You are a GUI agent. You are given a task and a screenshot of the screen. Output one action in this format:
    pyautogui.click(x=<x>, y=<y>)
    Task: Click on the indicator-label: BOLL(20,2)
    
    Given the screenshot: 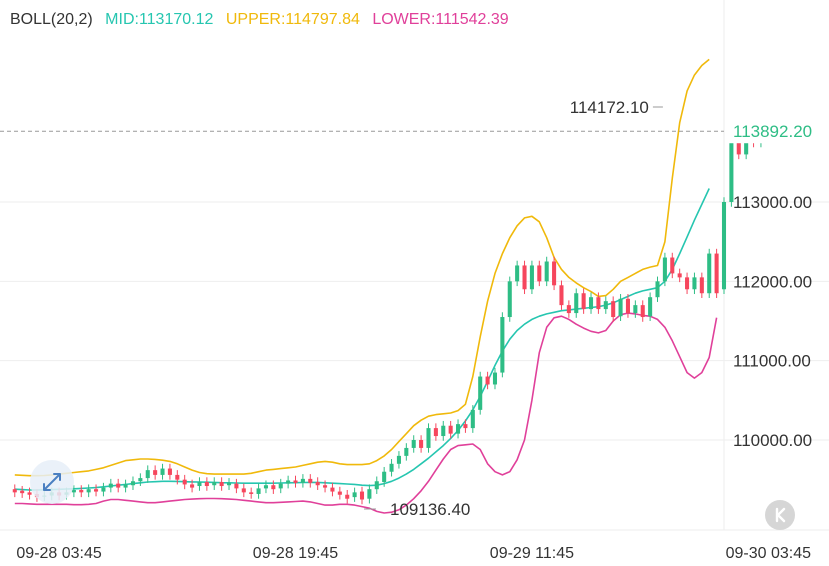 What is the action you would take?
    pyautogui.click(x=51, y=19)
    